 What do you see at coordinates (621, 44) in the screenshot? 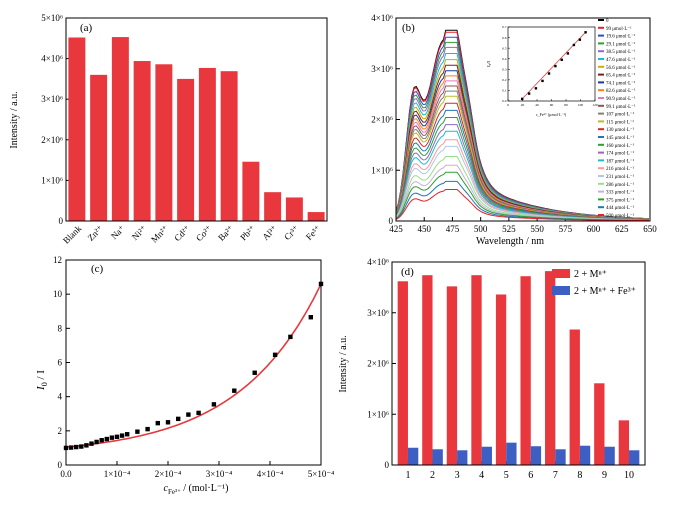
I see `legend-label: 29.1 μmol·L⁻¹` at bounding box center [621, 44].